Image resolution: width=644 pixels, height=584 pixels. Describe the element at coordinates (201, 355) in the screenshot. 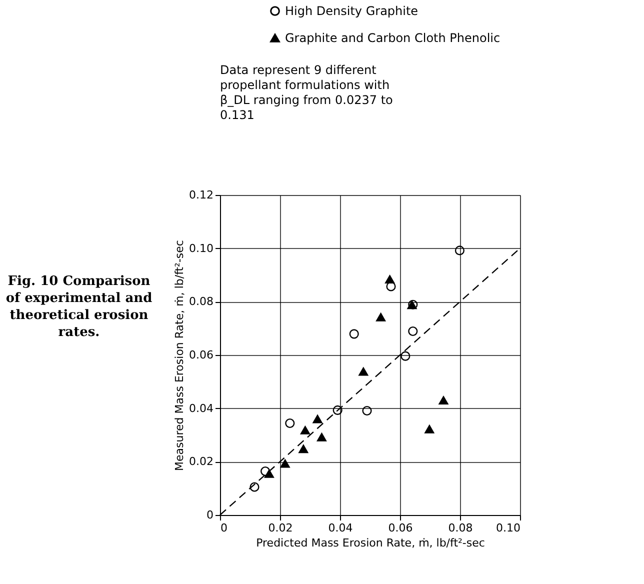

I see `y-tick-label: 0.06` at that location.